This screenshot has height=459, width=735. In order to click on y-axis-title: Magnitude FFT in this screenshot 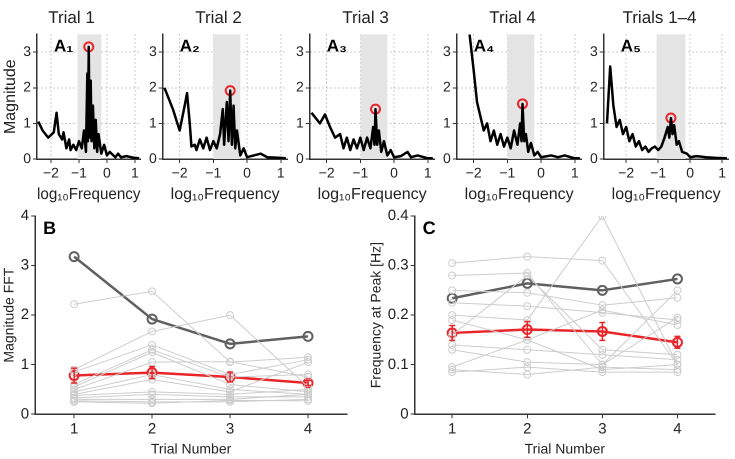, I will do `click(8, 315)`.